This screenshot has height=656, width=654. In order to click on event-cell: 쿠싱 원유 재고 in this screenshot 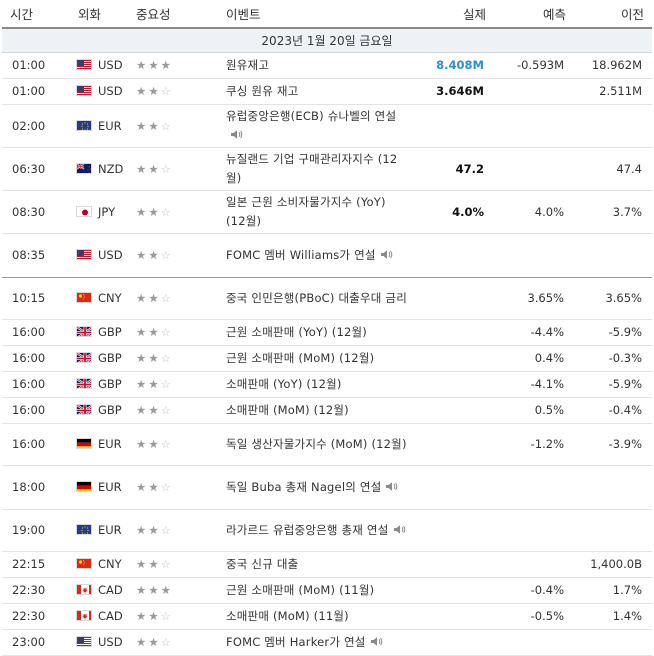, I will do `click(317, 91)`.